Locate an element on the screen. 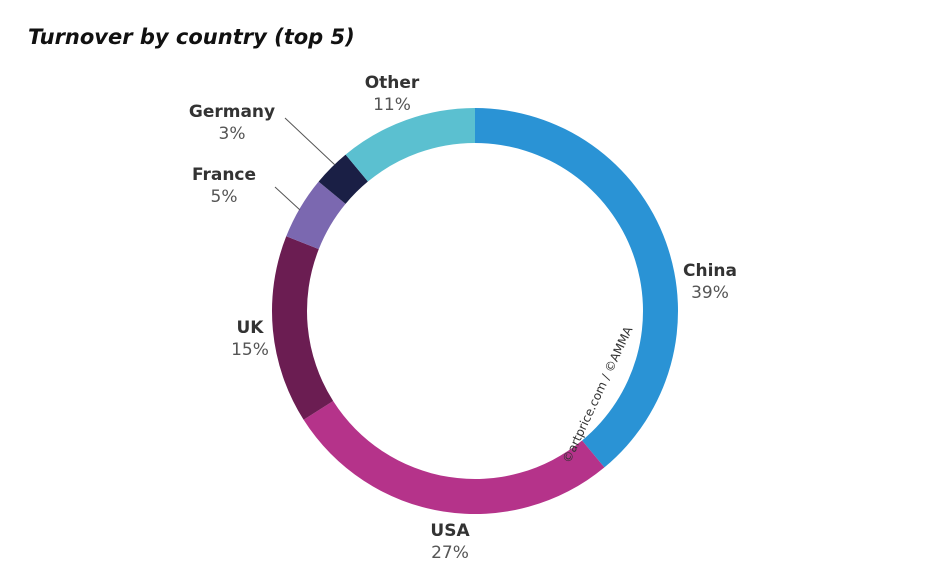 The image size is (943, 585). category-label: Other is located at coordinates (392, 83).